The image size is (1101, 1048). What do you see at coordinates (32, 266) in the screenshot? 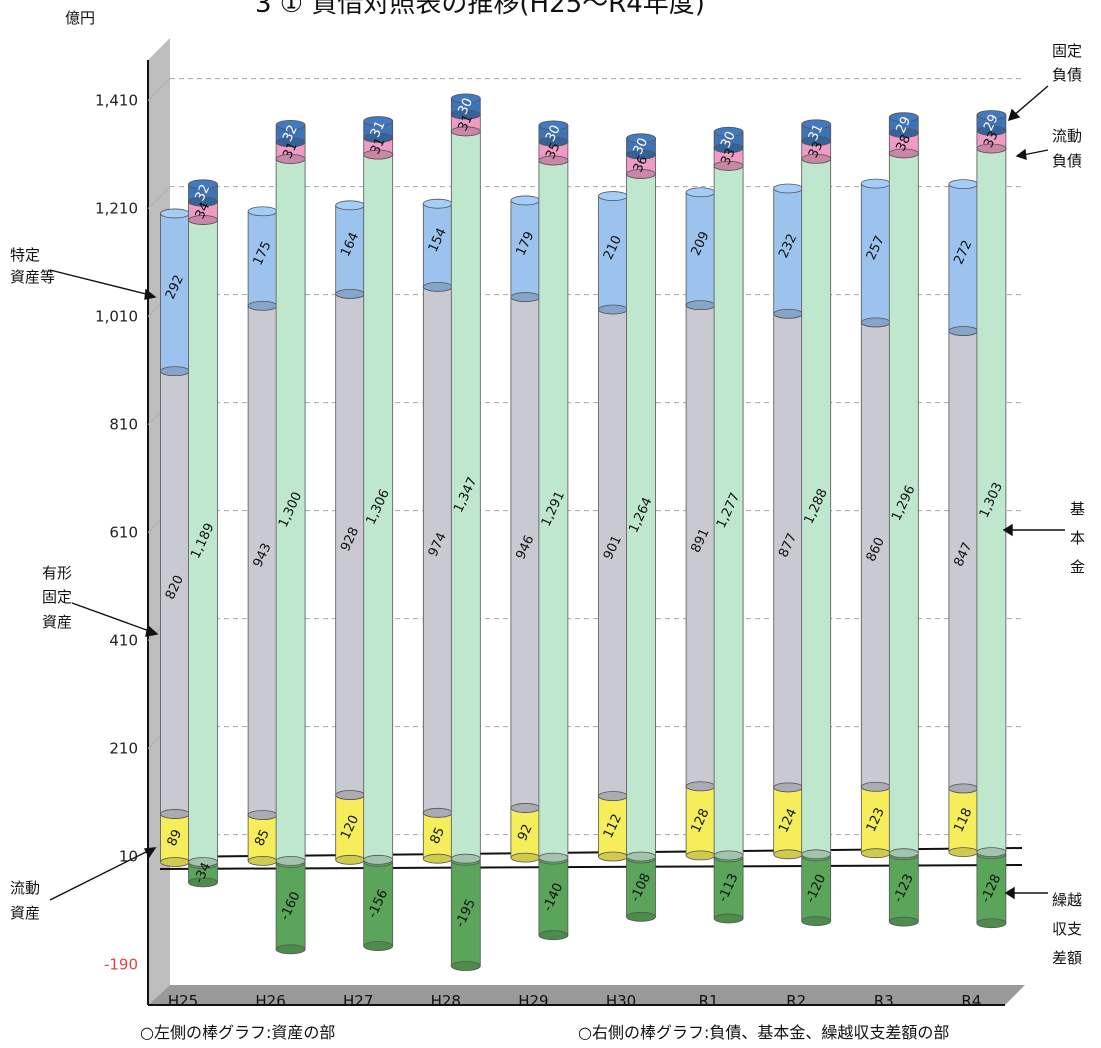
I see `annotation-tokutei: 特定 資産等` at bounding box center [32, 266].